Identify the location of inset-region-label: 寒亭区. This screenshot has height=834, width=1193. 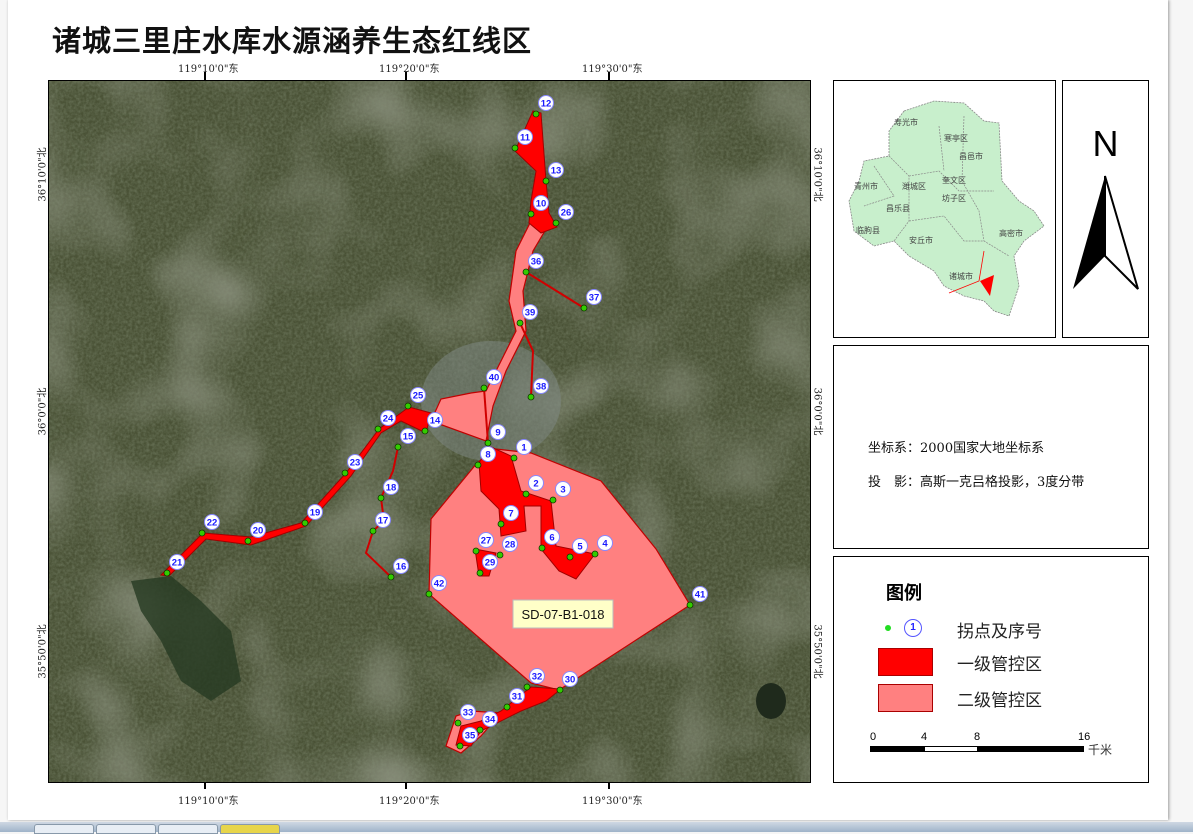
(956, 138).